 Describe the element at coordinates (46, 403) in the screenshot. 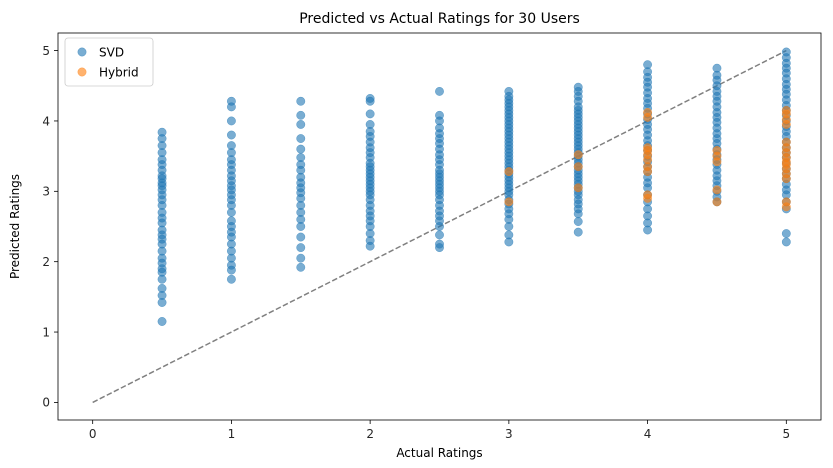

I see `y-tick-label: 0` at that location.